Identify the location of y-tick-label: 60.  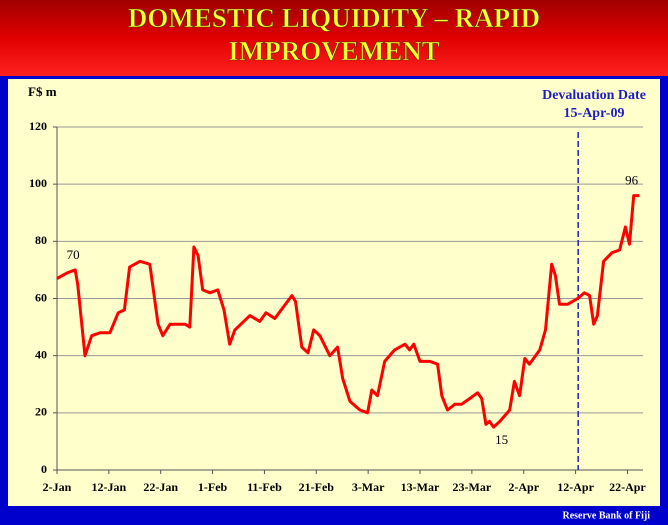
(41, 297).